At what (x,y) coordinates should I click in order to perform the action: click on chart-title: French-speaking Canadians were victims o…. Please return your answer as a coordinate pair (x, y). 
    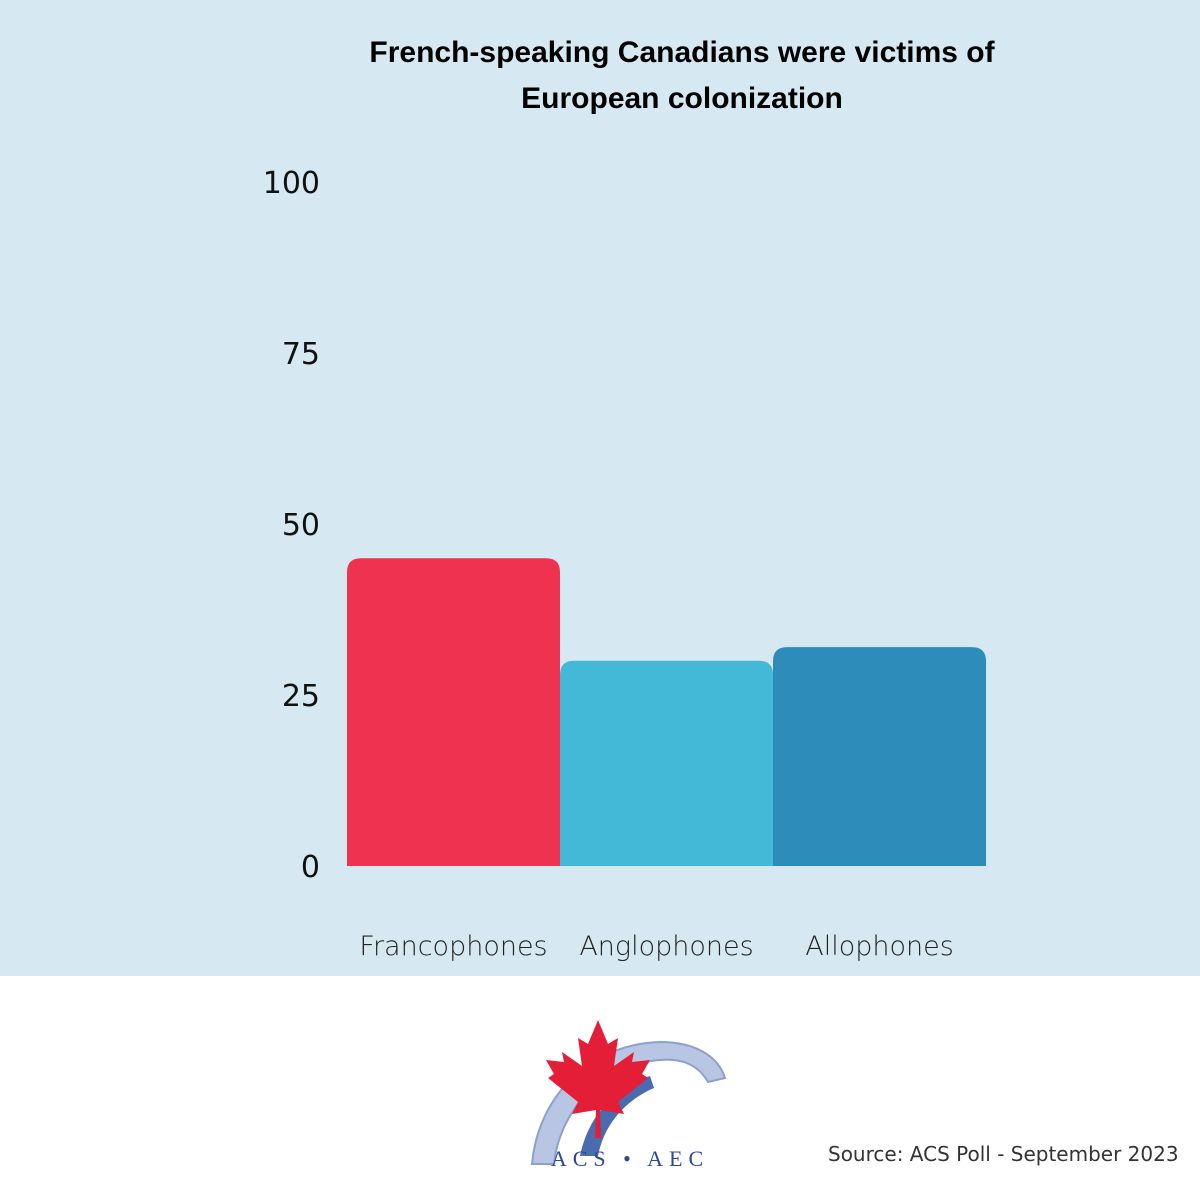
    Looking at the image, I should click on (682, 75).